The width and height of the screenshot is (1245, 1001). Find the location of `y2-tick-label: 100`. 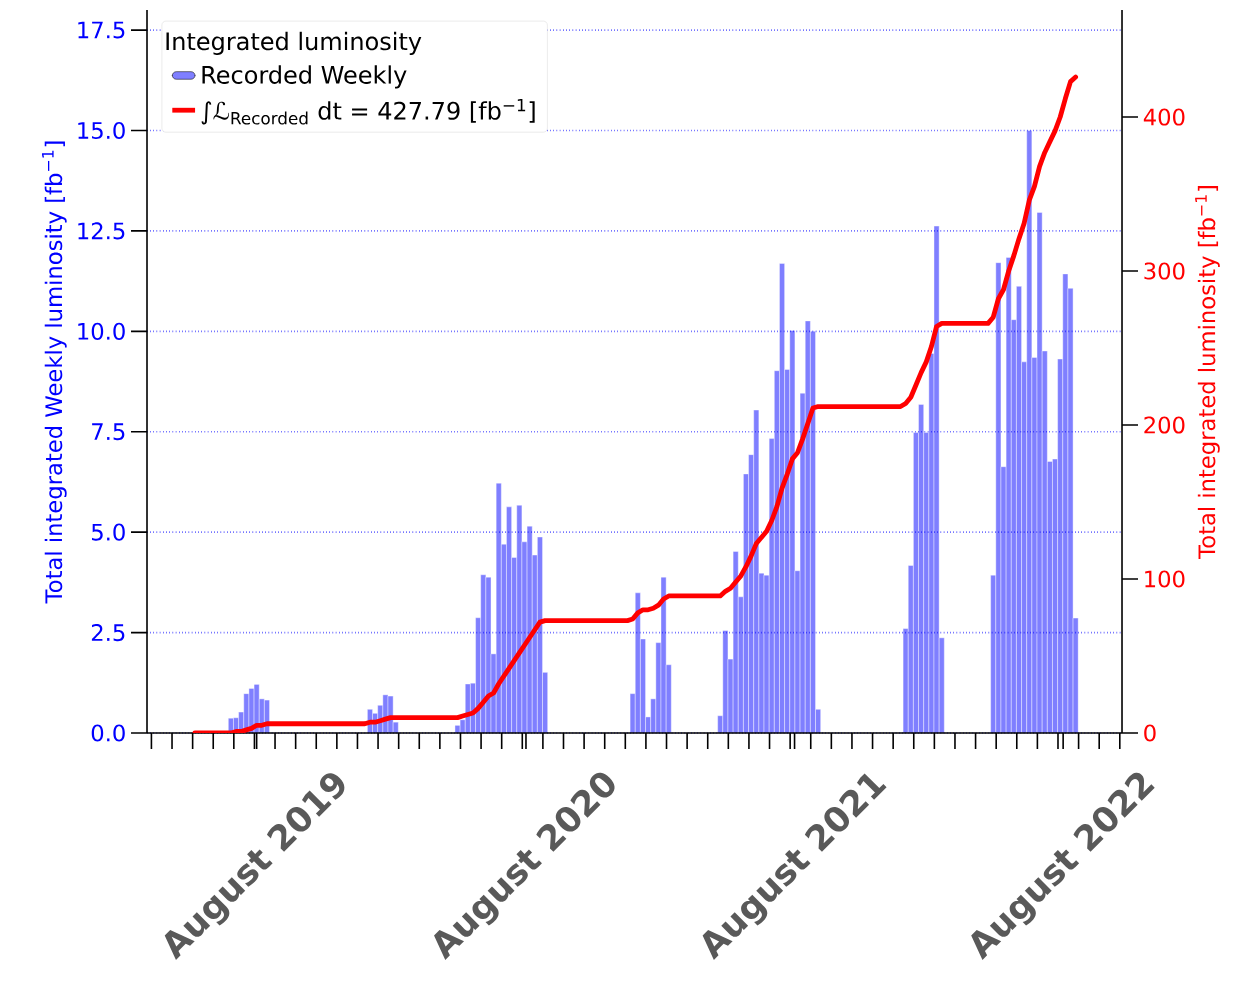

y2-tick-label: 100 is located at coordinates (1165, 579).